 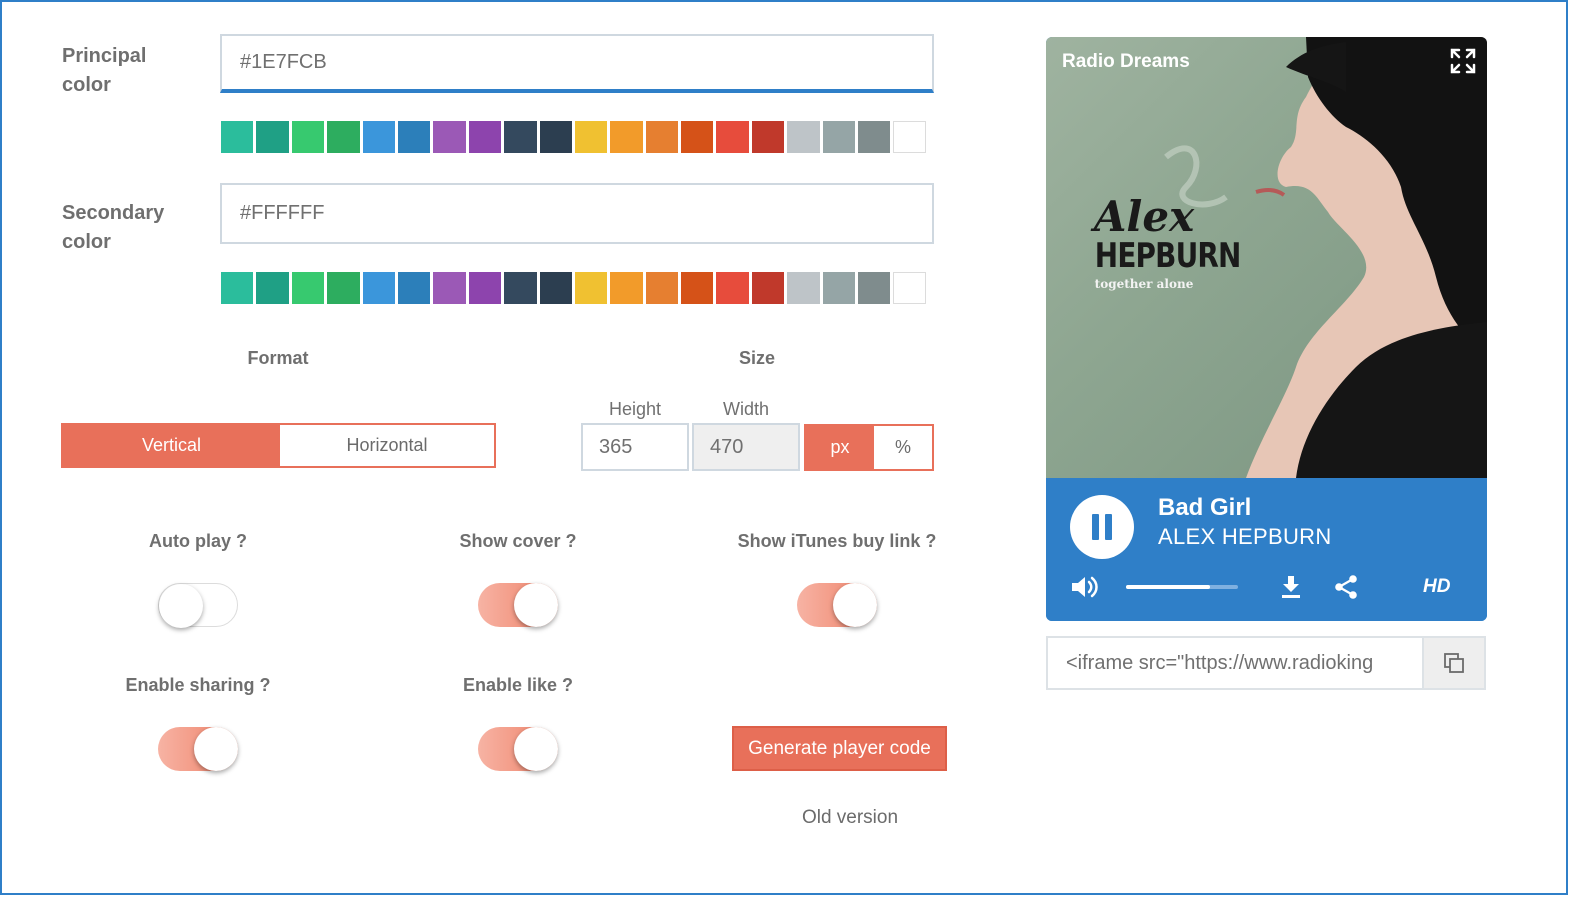 What do you see at coordinates (1144, 284) in the screenshot?
I see `cover-subtitle-text: together alone` at bounding box center [1144, 284].